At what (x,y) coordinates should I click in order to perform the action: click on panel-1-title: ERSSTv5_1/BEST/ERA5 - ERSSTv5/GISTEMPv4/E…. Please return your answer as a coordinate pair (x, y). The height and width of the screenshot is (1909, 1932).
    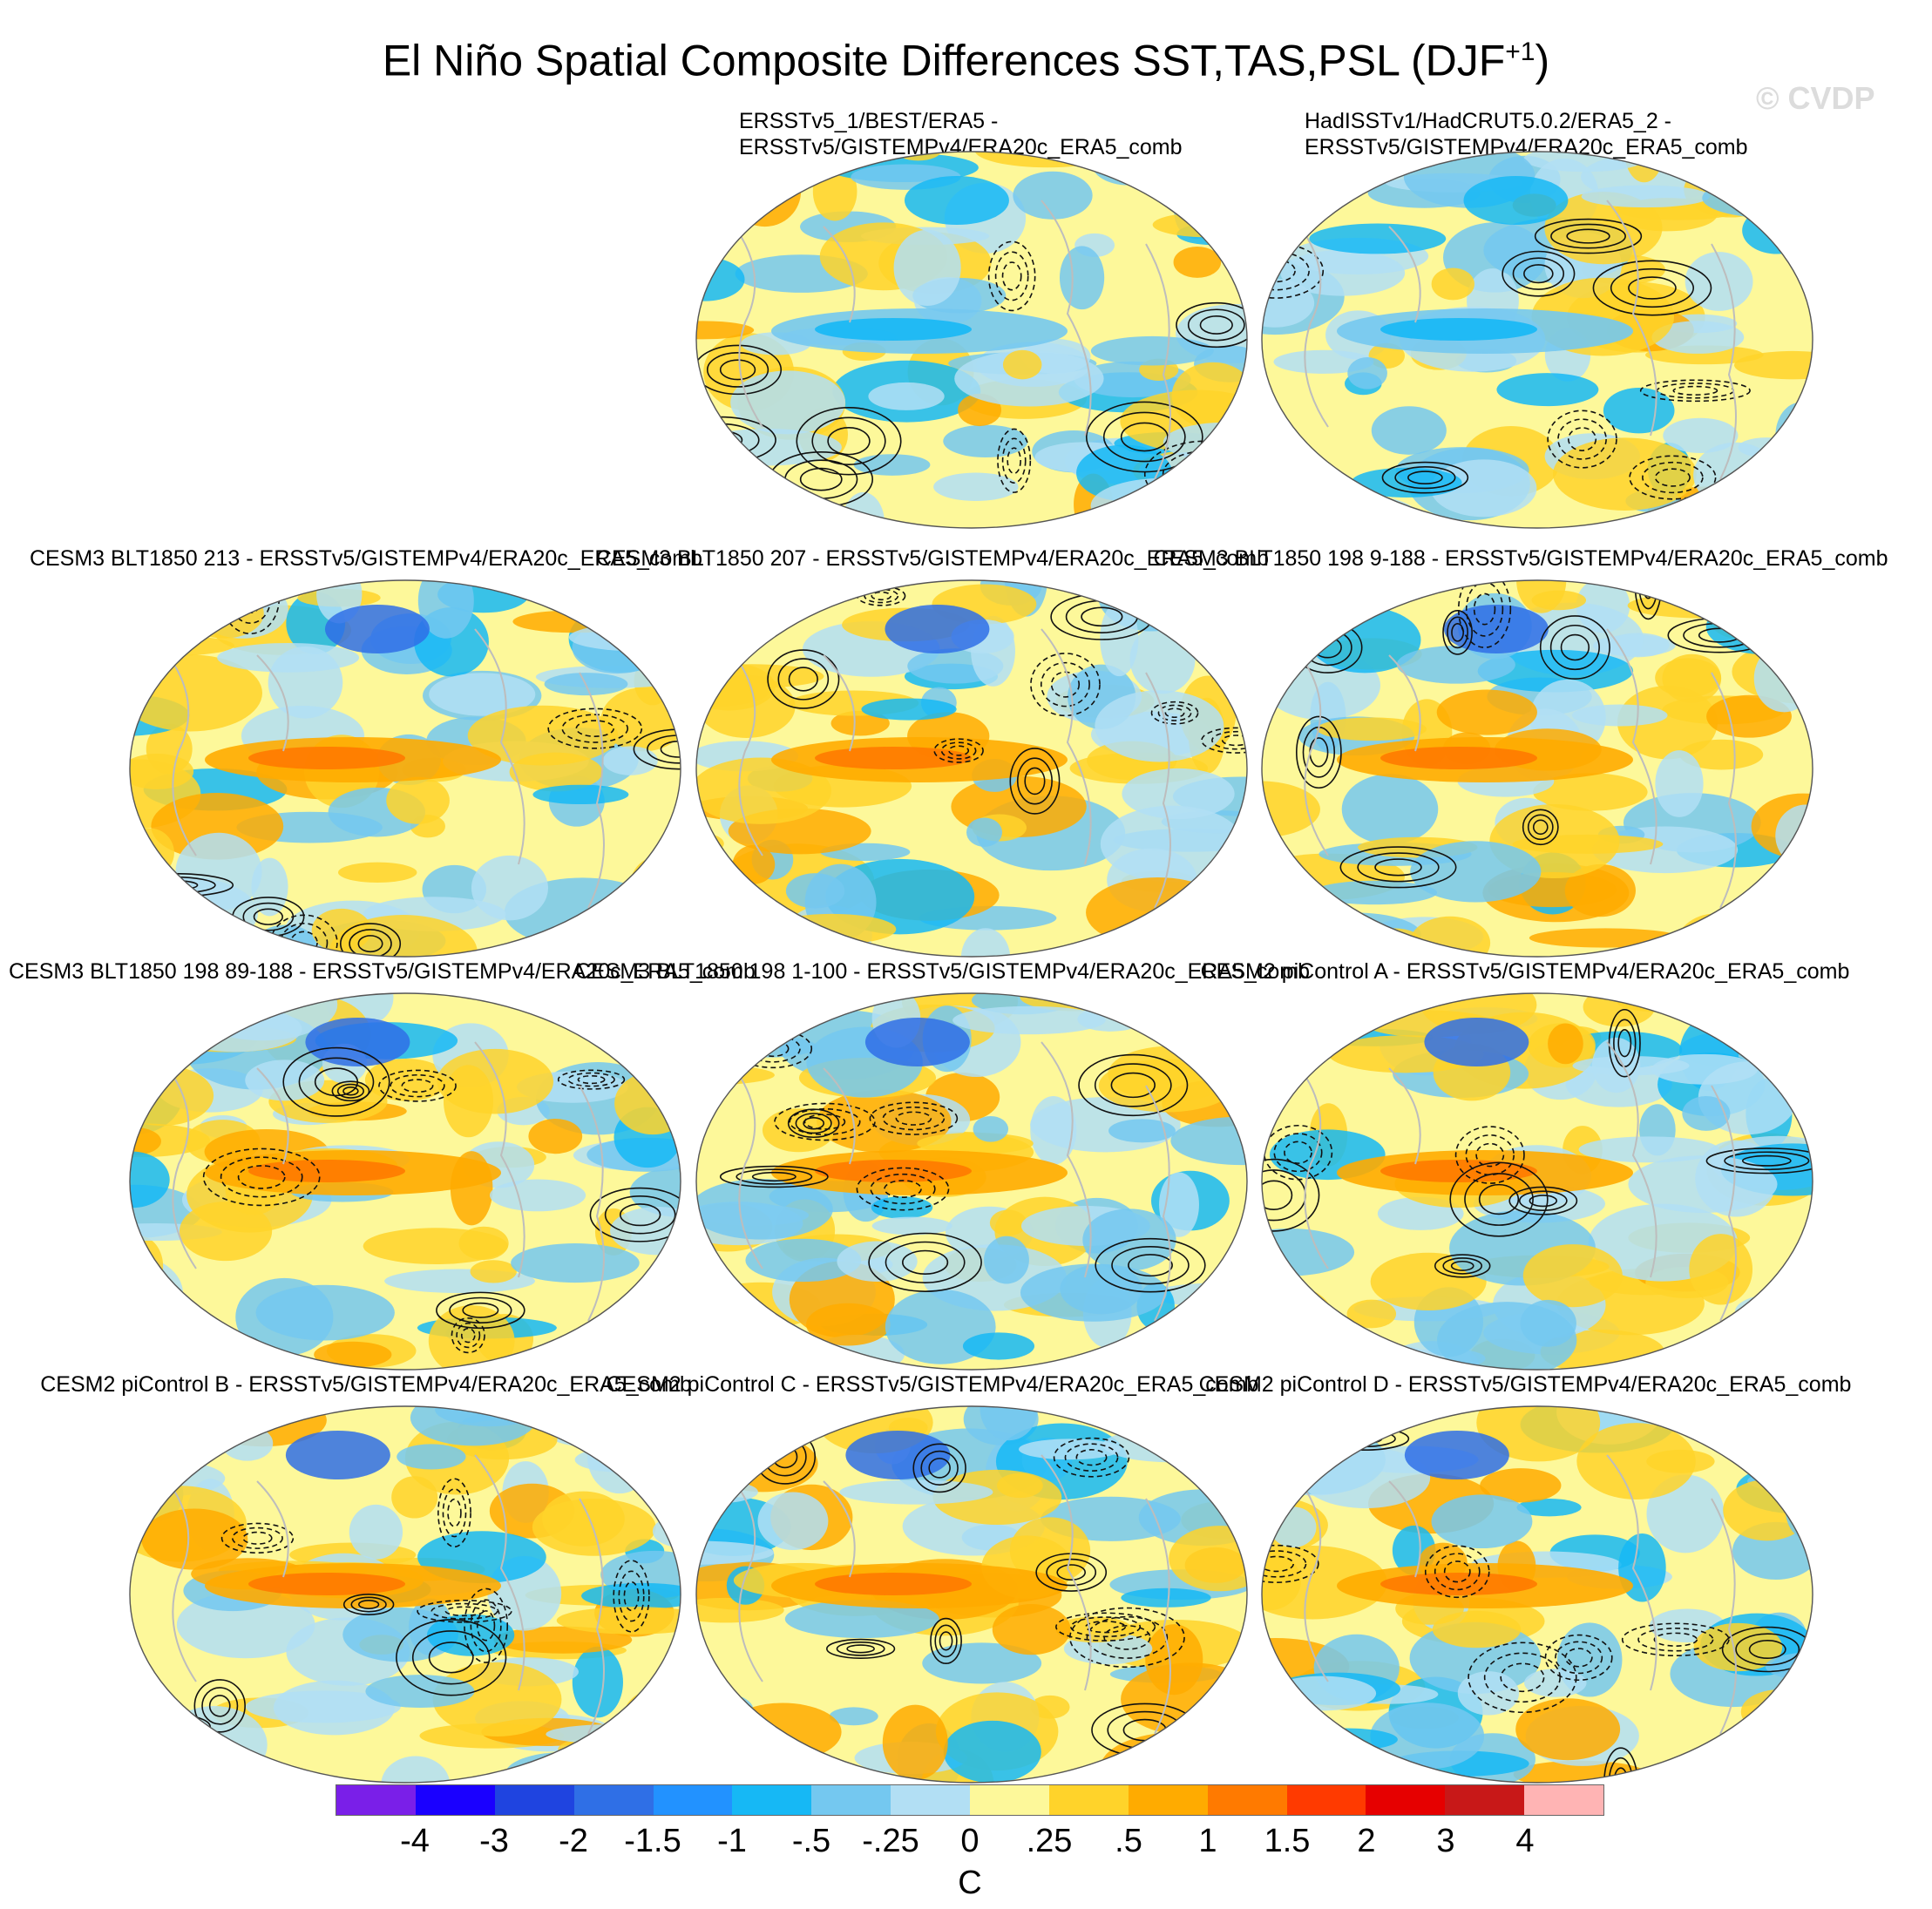
    Looking at the image, I should click on (961, 134).